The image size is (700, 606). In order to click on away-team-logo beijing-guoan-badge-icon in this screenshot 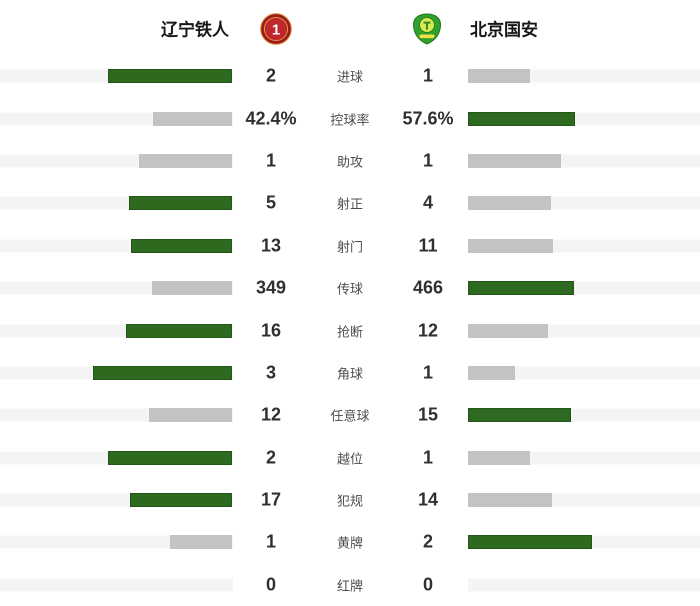, I will do `click(427, 29)`.